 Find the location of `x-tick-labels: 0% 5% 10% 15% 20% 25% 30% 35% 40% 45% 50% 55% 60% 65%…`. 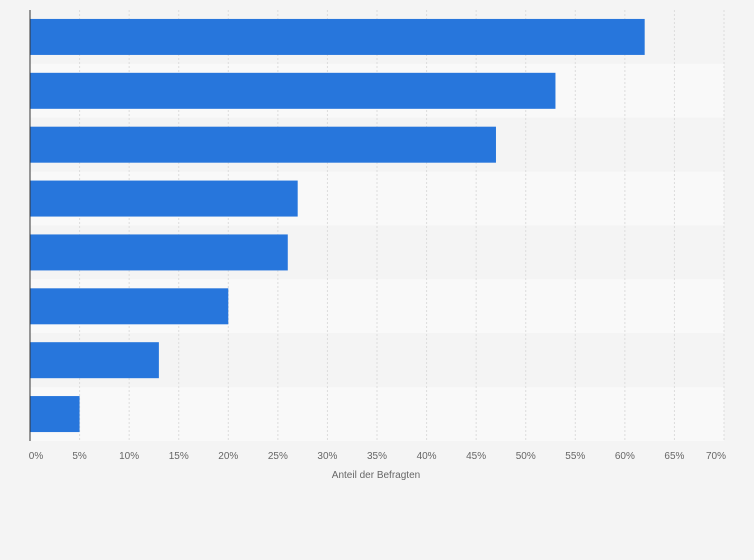

x-tick-labels: 0% 5% 10% 15% 20% 25% 30% 35% 40% 45% 50% 55% 60% 65%… is located at coordinates (377, 456).